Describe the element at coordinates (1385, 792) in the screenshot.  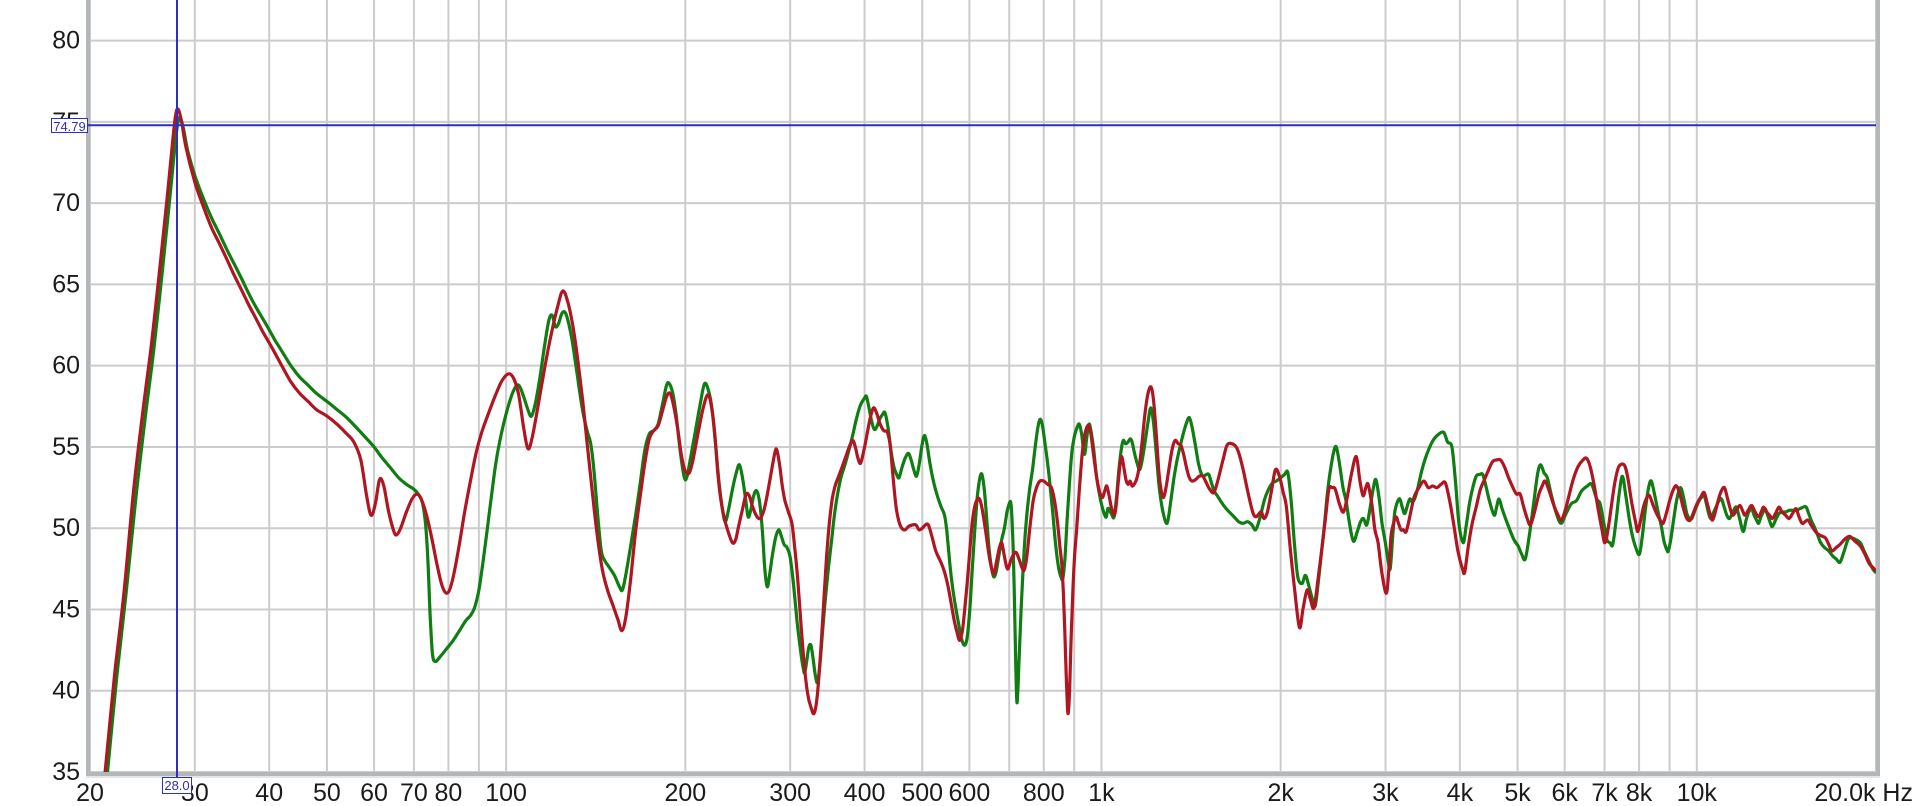
I see `x-tick-label: 3k` at that location.